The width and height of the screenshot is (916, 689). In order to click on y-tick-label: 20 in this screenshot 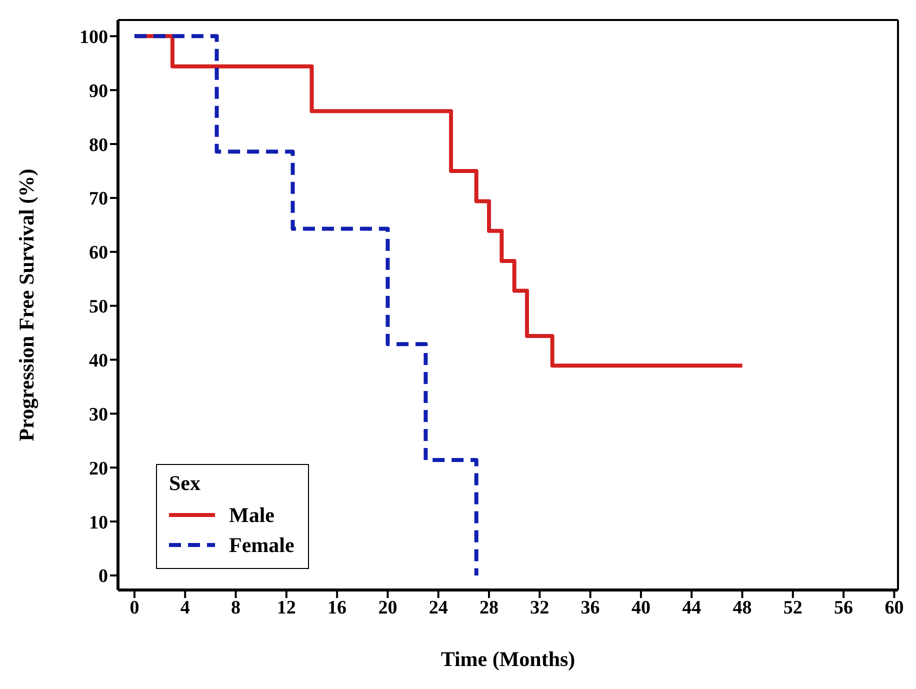, I will do `click(98, 469)`.